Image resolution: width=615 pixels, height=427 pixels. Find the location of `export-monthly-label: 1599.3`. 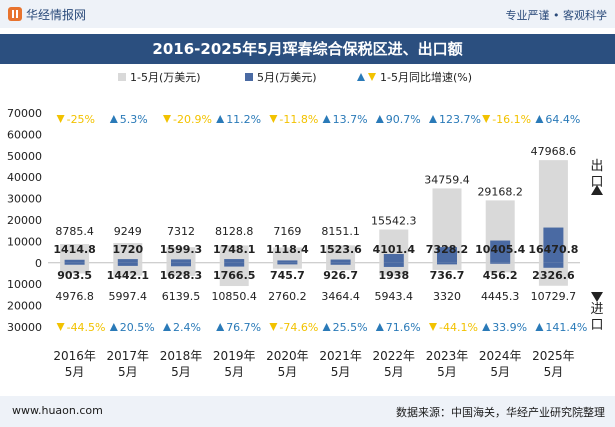

export-monthly-label: 1599.3 is located at coordinates (181, 249).